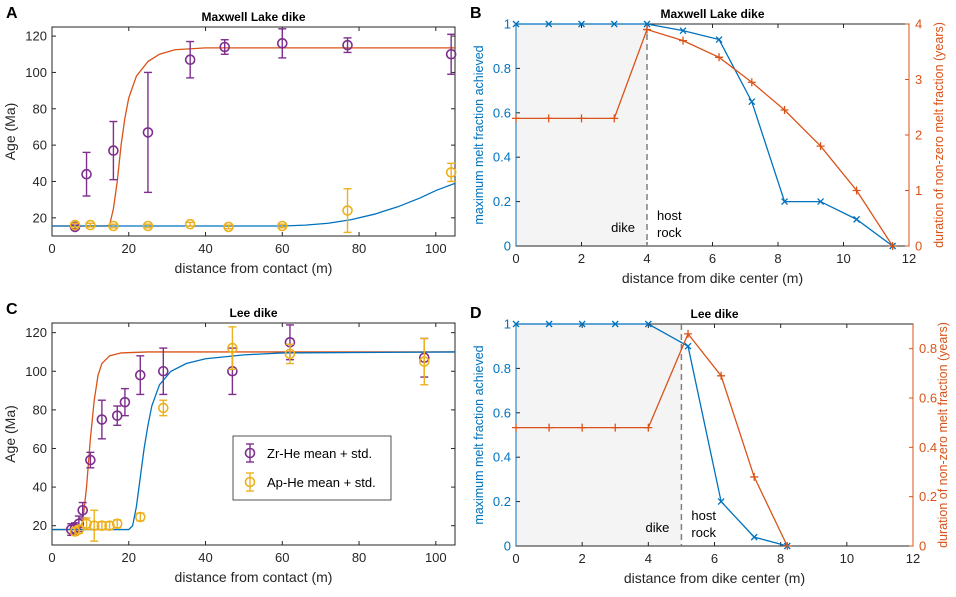 This screenshot has height=597, width=956. Describe the element at coordinates (918, 79) in the screenshot. I see `y-right-tick-label: 3` at that location.